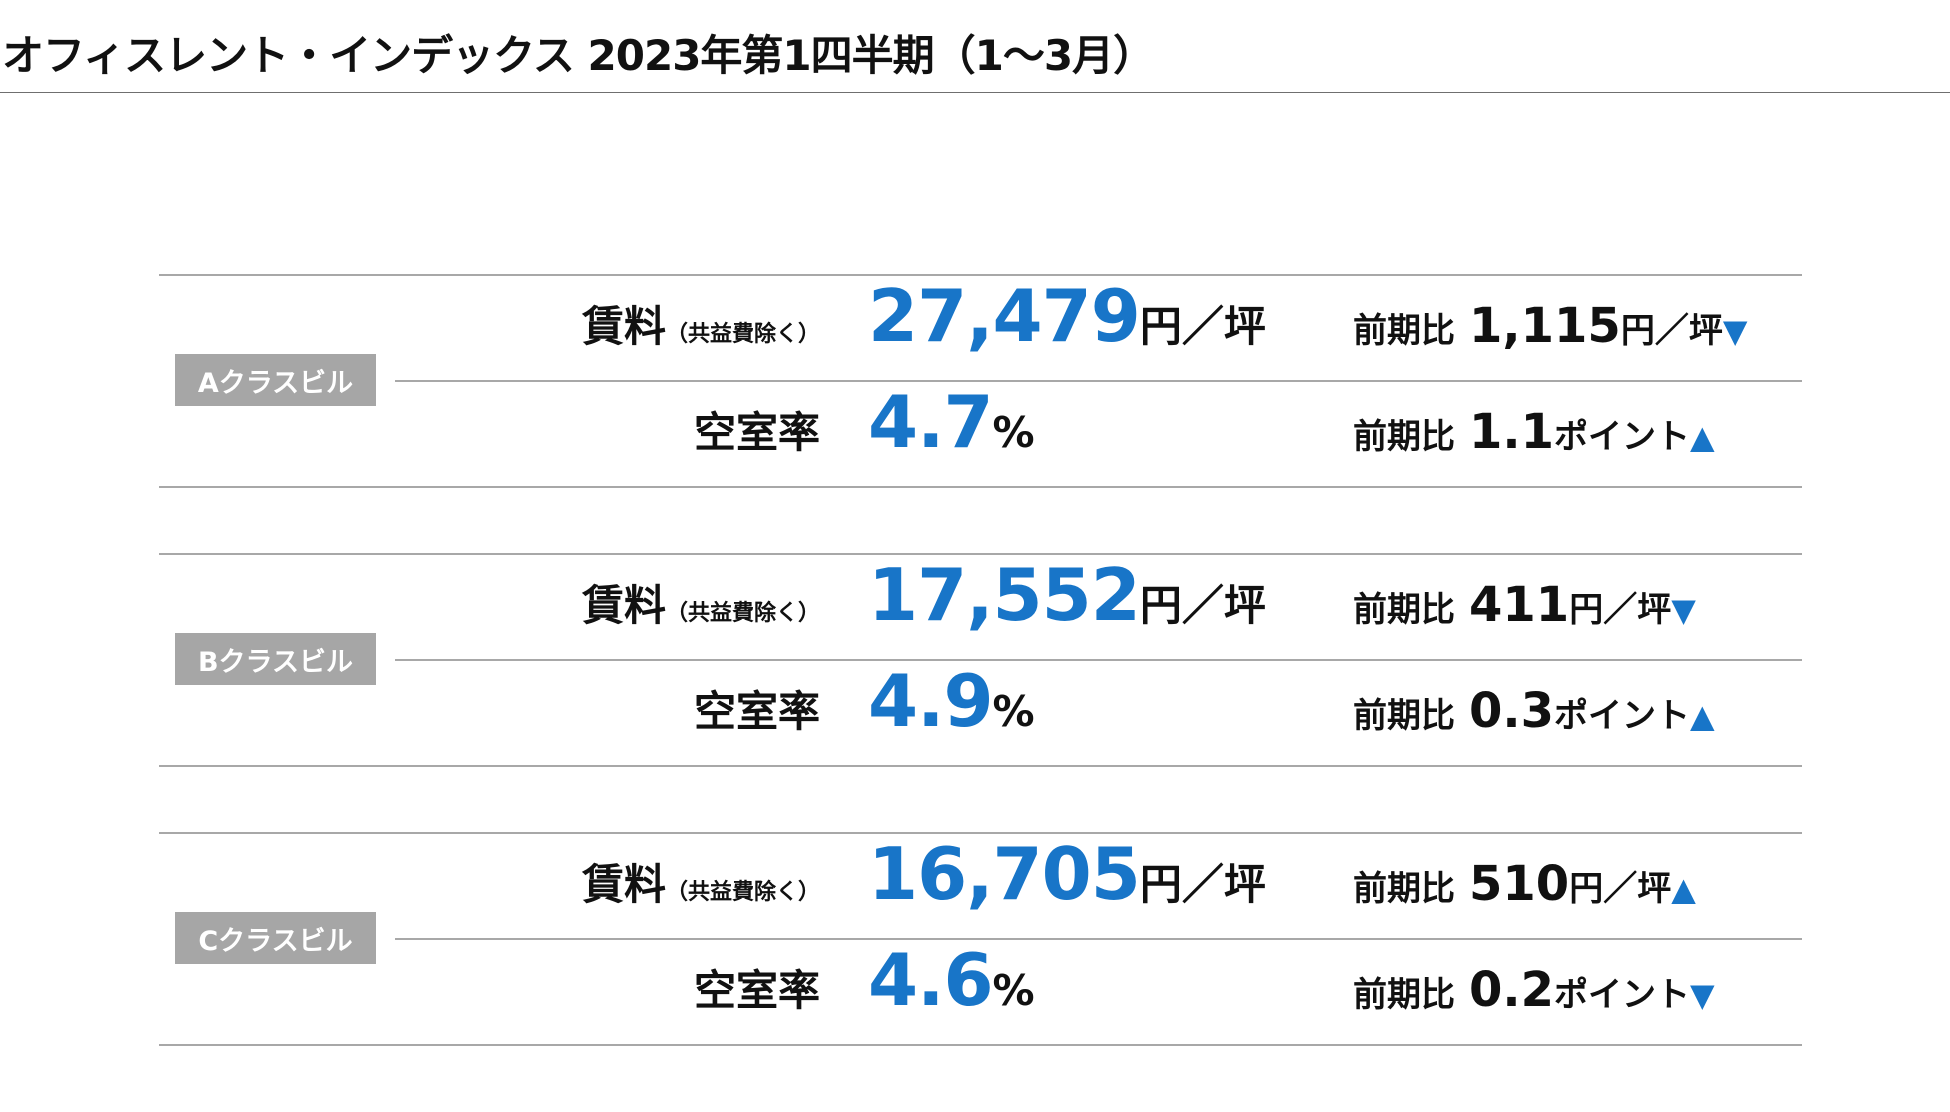 Image resolution: width=1950 pixels, height=1112 pixels. I want to click on rent-value: 27,479円／坪, so click(1067, 316).